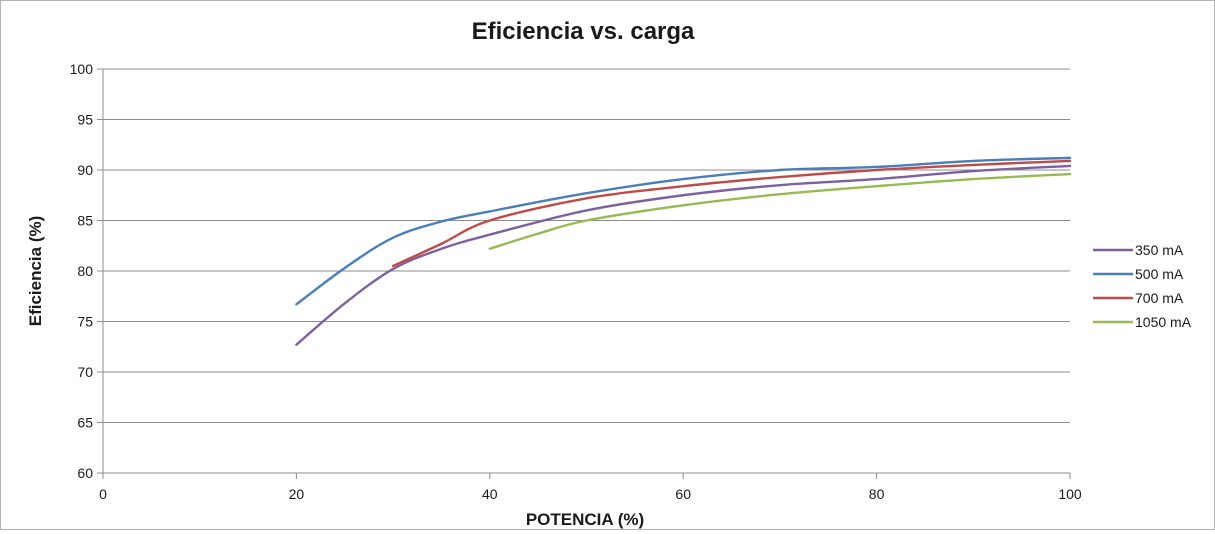 The height and width of the screenshot is (534, 1215). Describe the element at coordinates (1142, 286) in the screenshot. I see `legend: 350 mA 500 mA 700 mA 1050 mA` at that location.